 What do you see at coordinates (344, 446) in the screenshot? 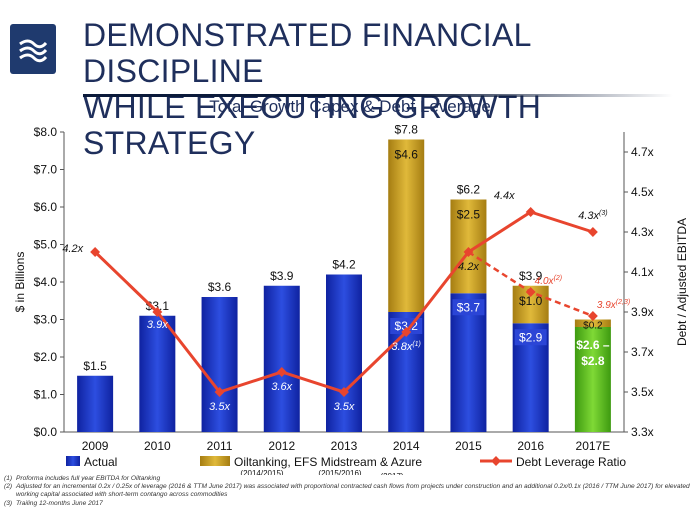
I see `x-tick-label: 2013` at bounding box center [344, 446].